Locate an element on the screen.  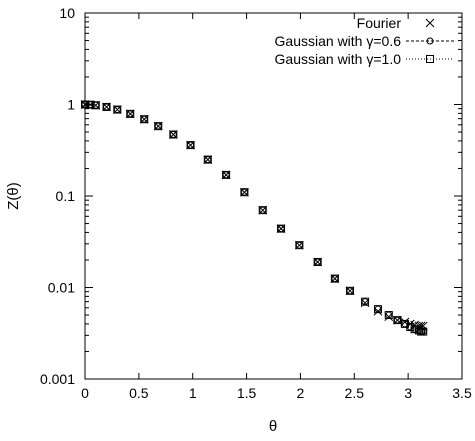
x-axis-label: θ is located at coordinates (273, 426).